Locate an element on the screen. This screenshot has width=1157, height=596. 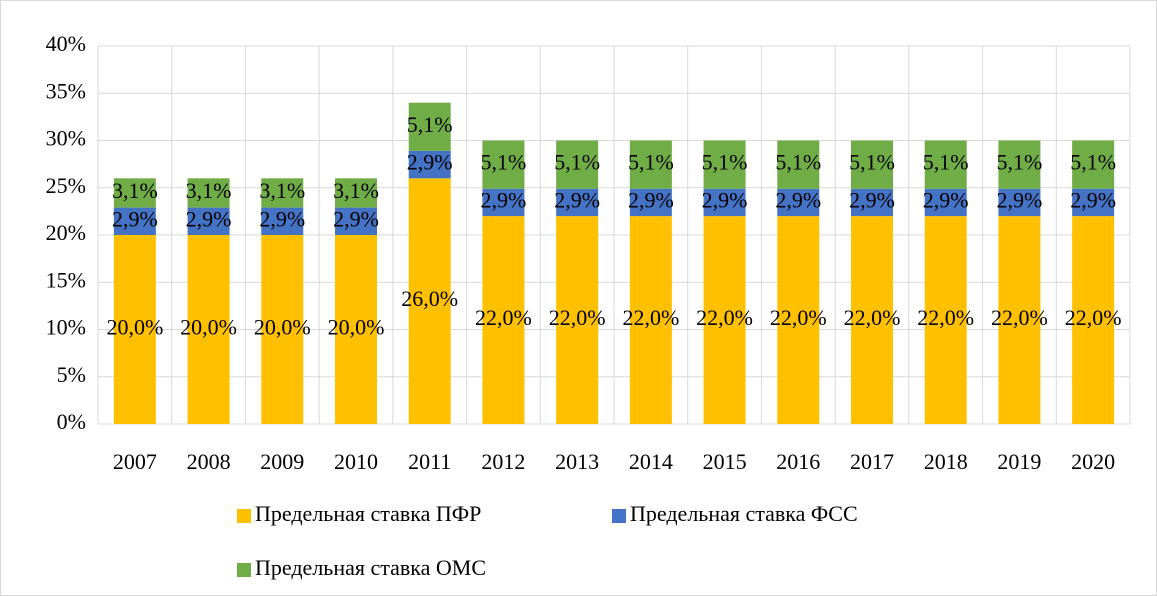
x-tick-label: 2015 is located at coordinates (725, 461).